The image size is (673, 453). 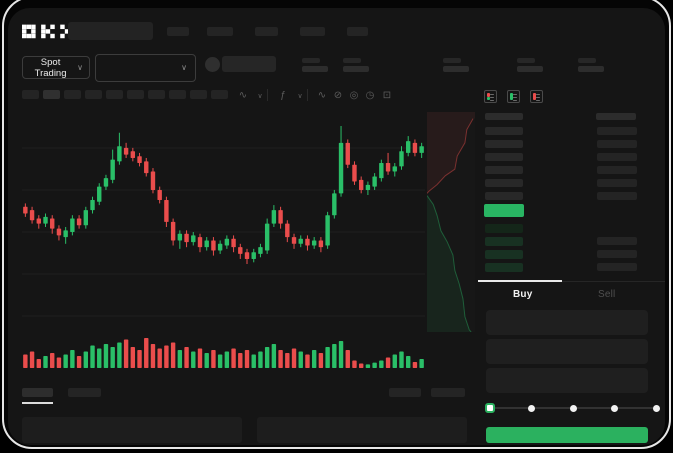 What do you see at coordinates (110, 31) in the screenshot?
I see `search-input` at bounding box center [110, 31].